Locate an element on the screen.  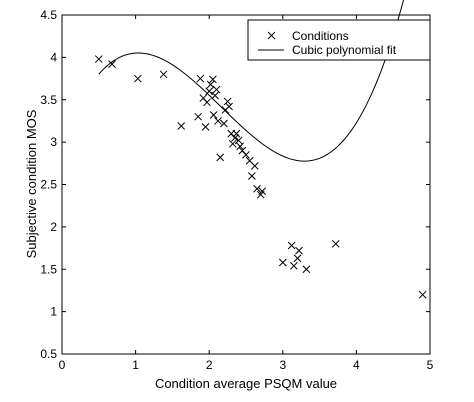
x-axis-label: Condition average PSQM value is located at coordinates (246, 383).